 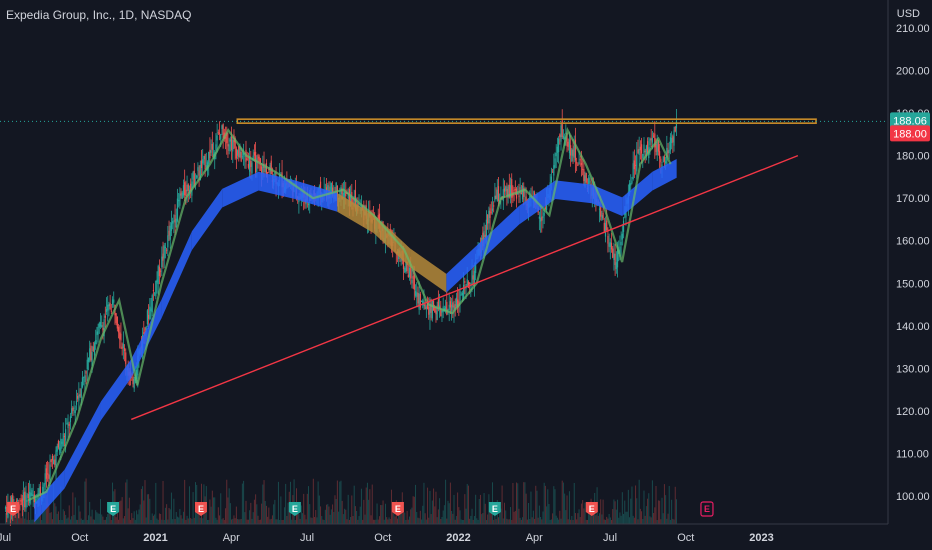 I want to click on earnings-marker-label: E, so click(x=592, y=509).